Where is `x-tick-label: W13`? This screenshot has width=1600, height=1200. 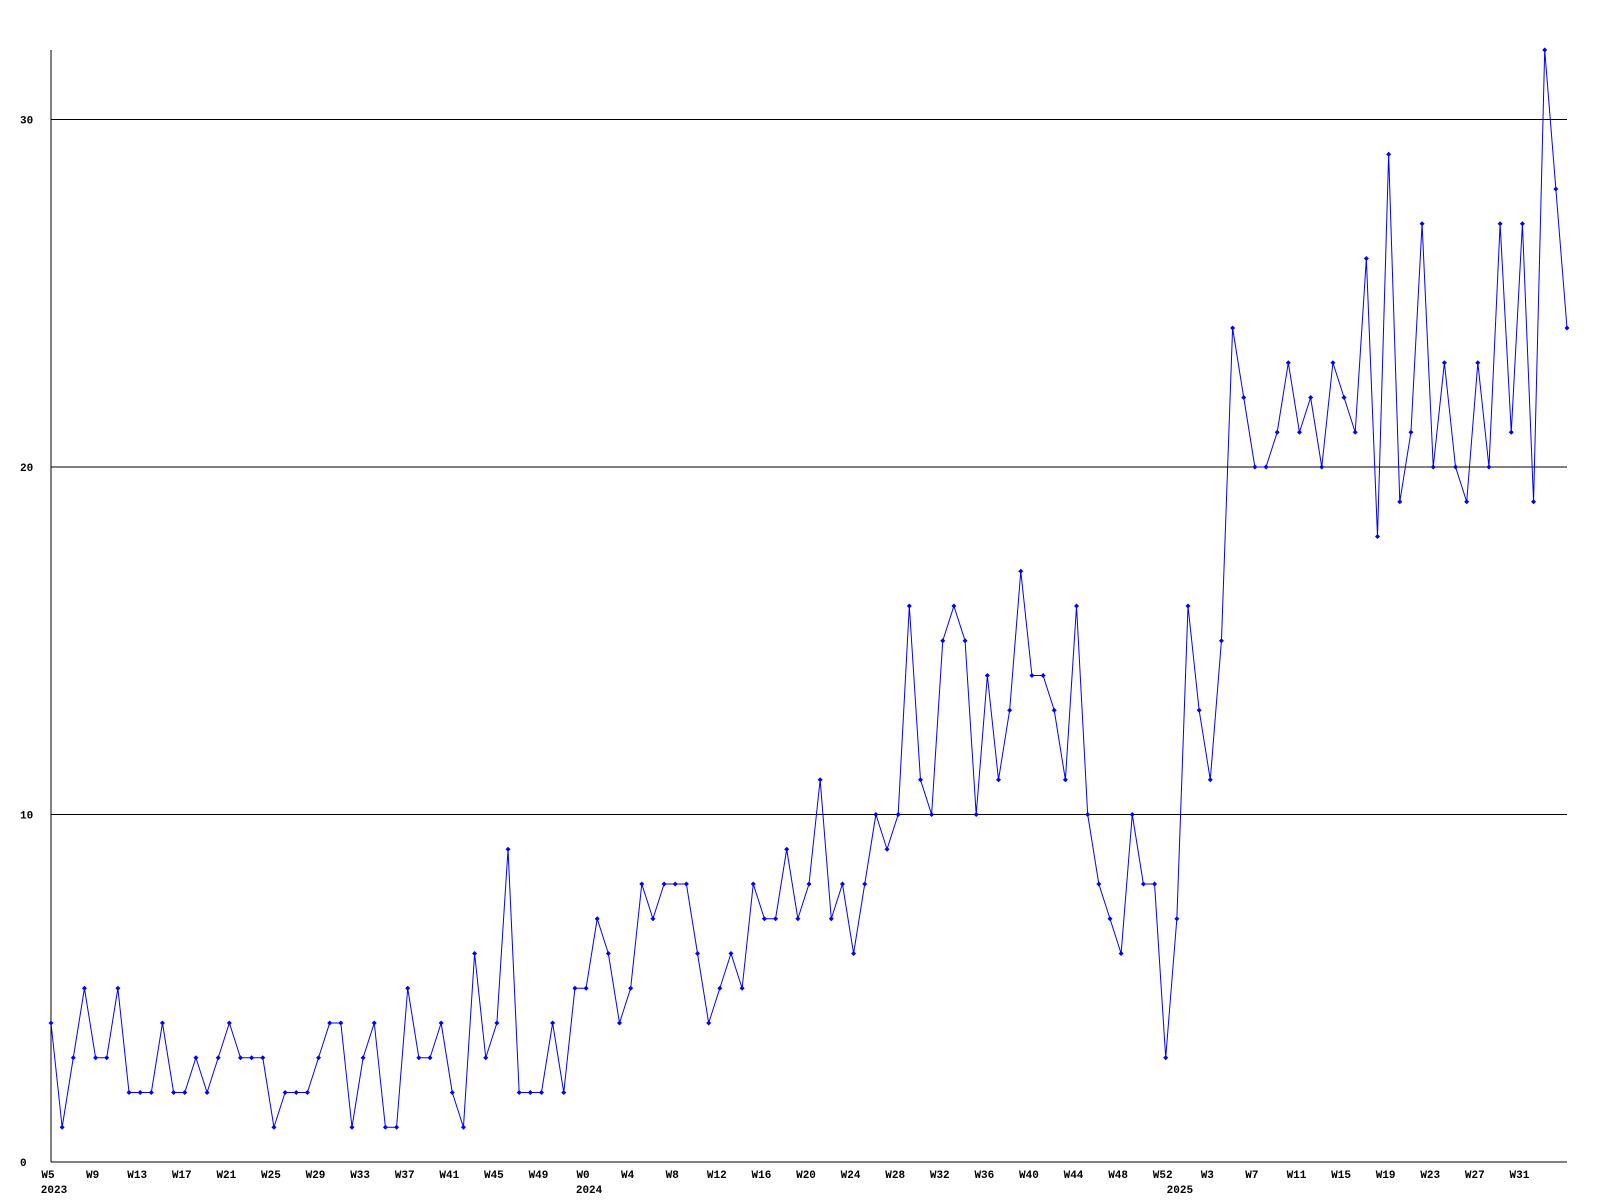 x-tick-label: W13 is located at coordinates (137, 1176).